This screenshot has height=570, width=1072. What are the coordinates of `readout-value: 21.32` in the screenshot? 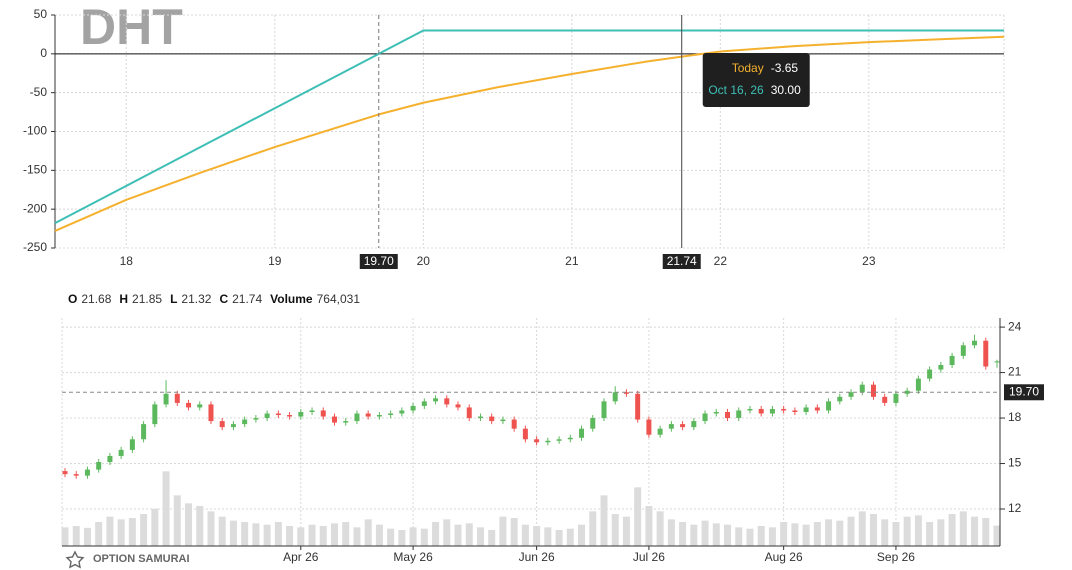 It's located at (196, 299).